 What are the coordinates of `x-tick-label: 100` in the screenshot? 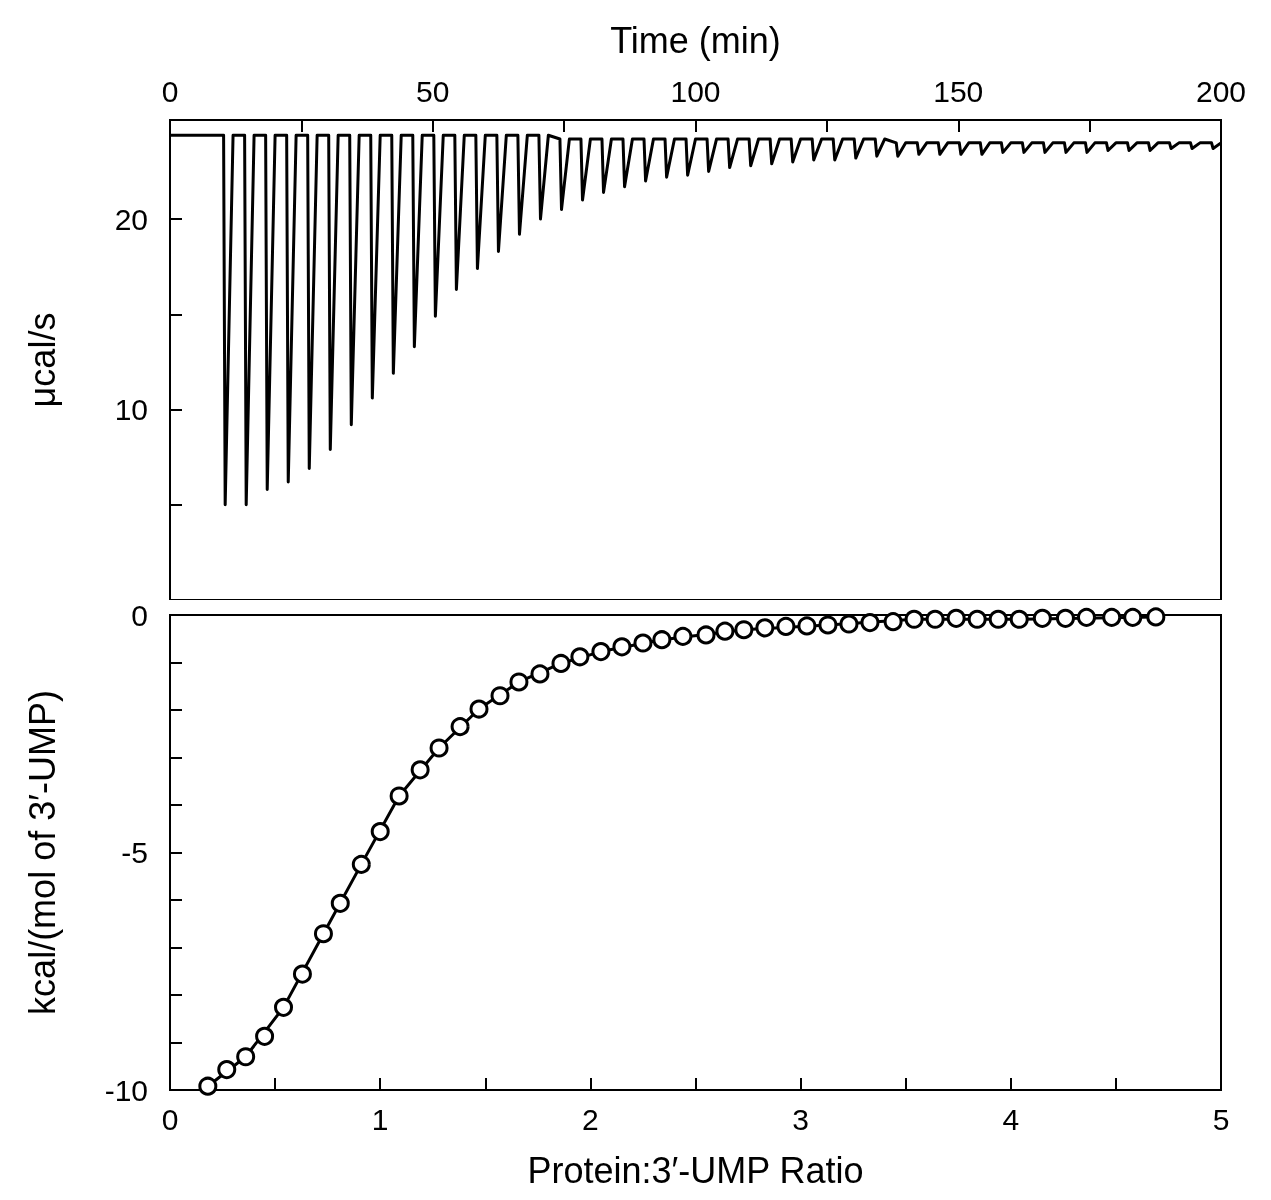 It's located at (695, 91).